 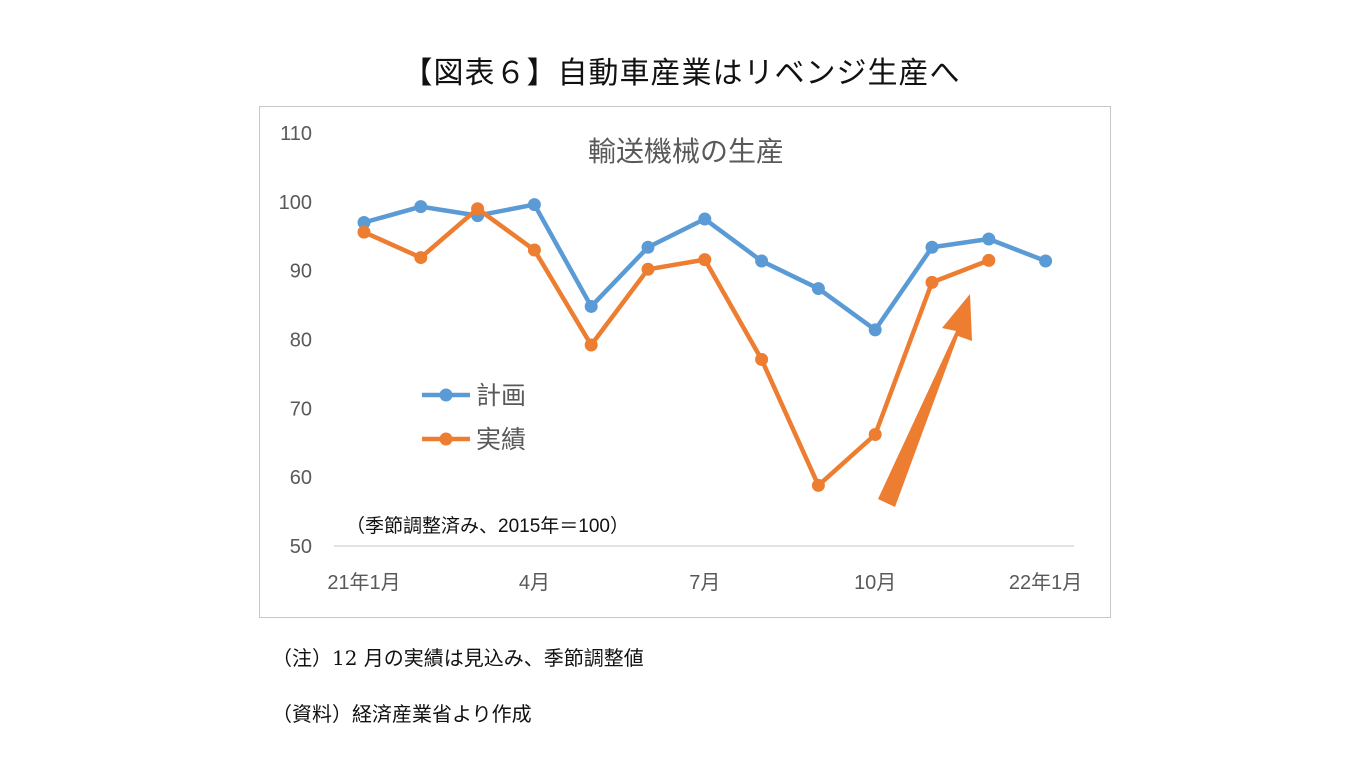 What do you see at coordinates (501, 396) in the screenshot?
I see `legend-label: 計画` at bounding box center [501, 396].